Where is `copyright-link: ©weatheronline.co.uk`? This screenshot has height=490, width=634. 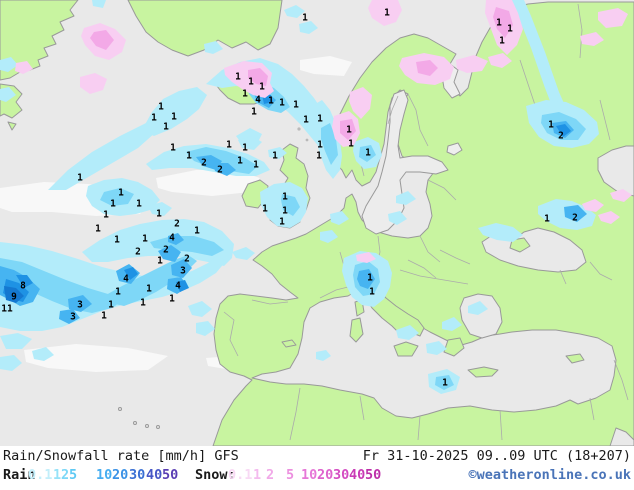 copyright-link: ©weatheronline.co.uk is located at coordinates (549, 475).